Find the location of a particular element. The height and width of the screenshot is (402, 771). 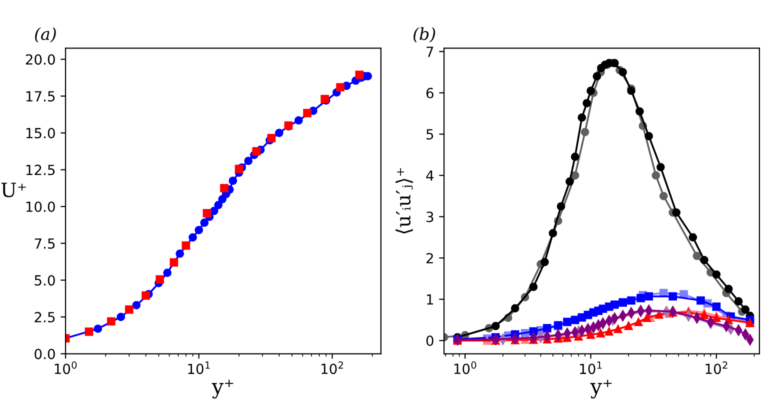

y-tick-label: 2.5 is located at coordinates (44, 317).